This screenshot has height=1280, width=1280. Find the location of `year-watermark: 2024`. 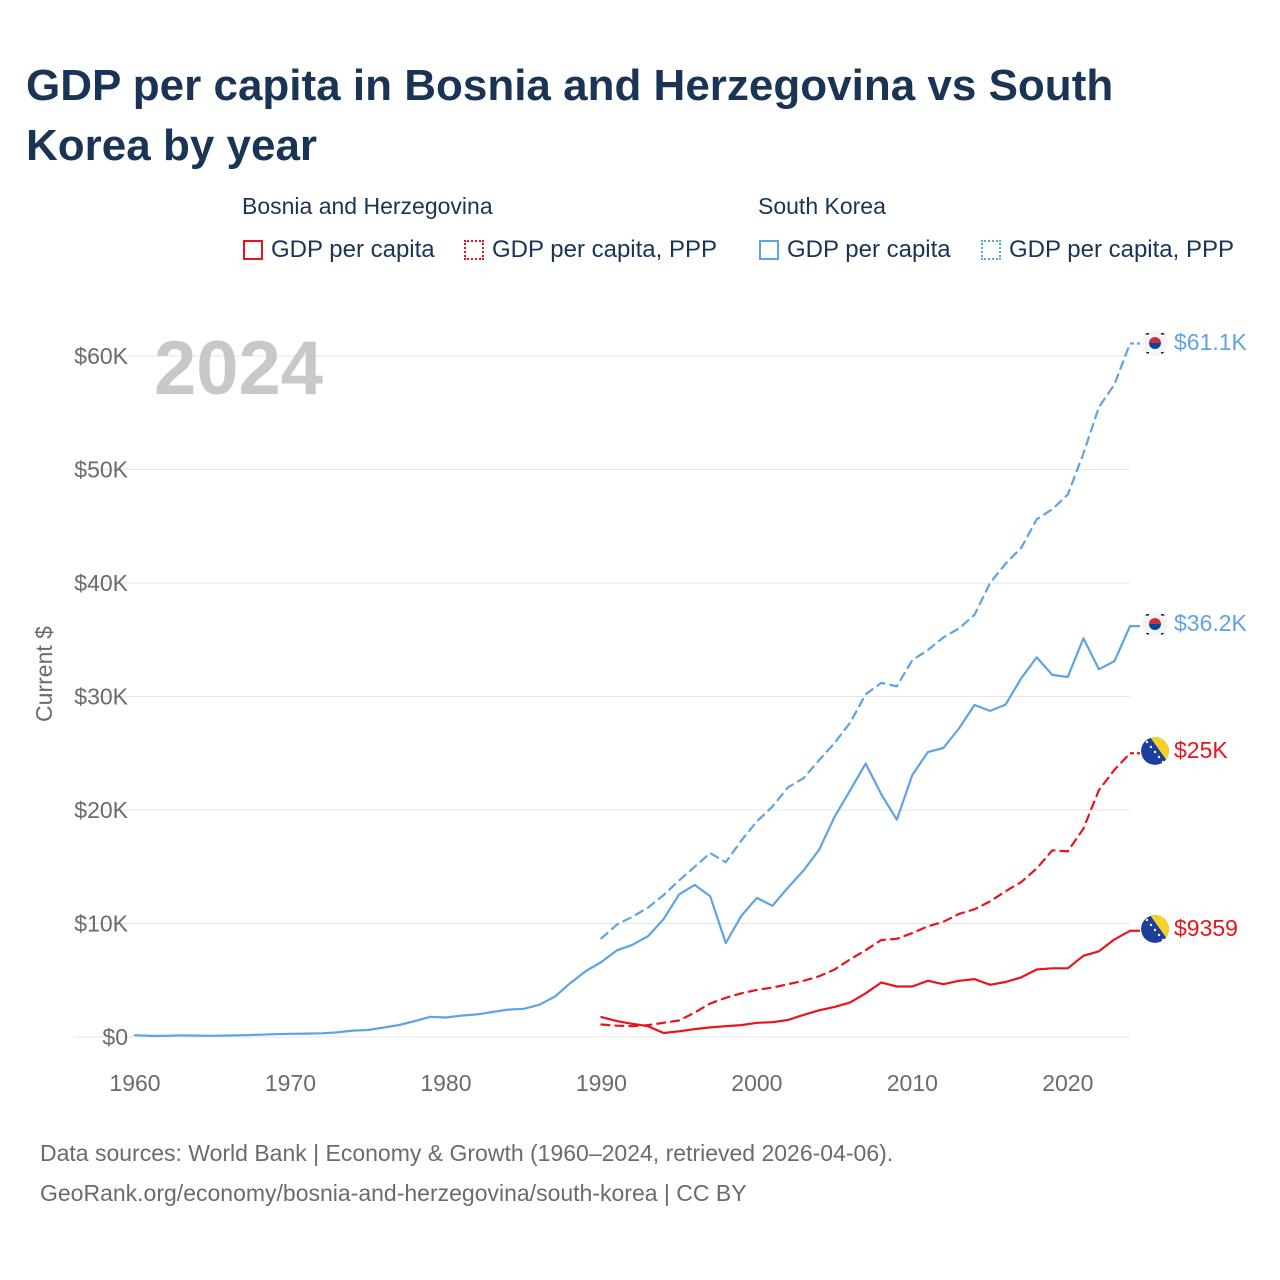

year-watermark: 2024 is located at coordinates (238, 368).